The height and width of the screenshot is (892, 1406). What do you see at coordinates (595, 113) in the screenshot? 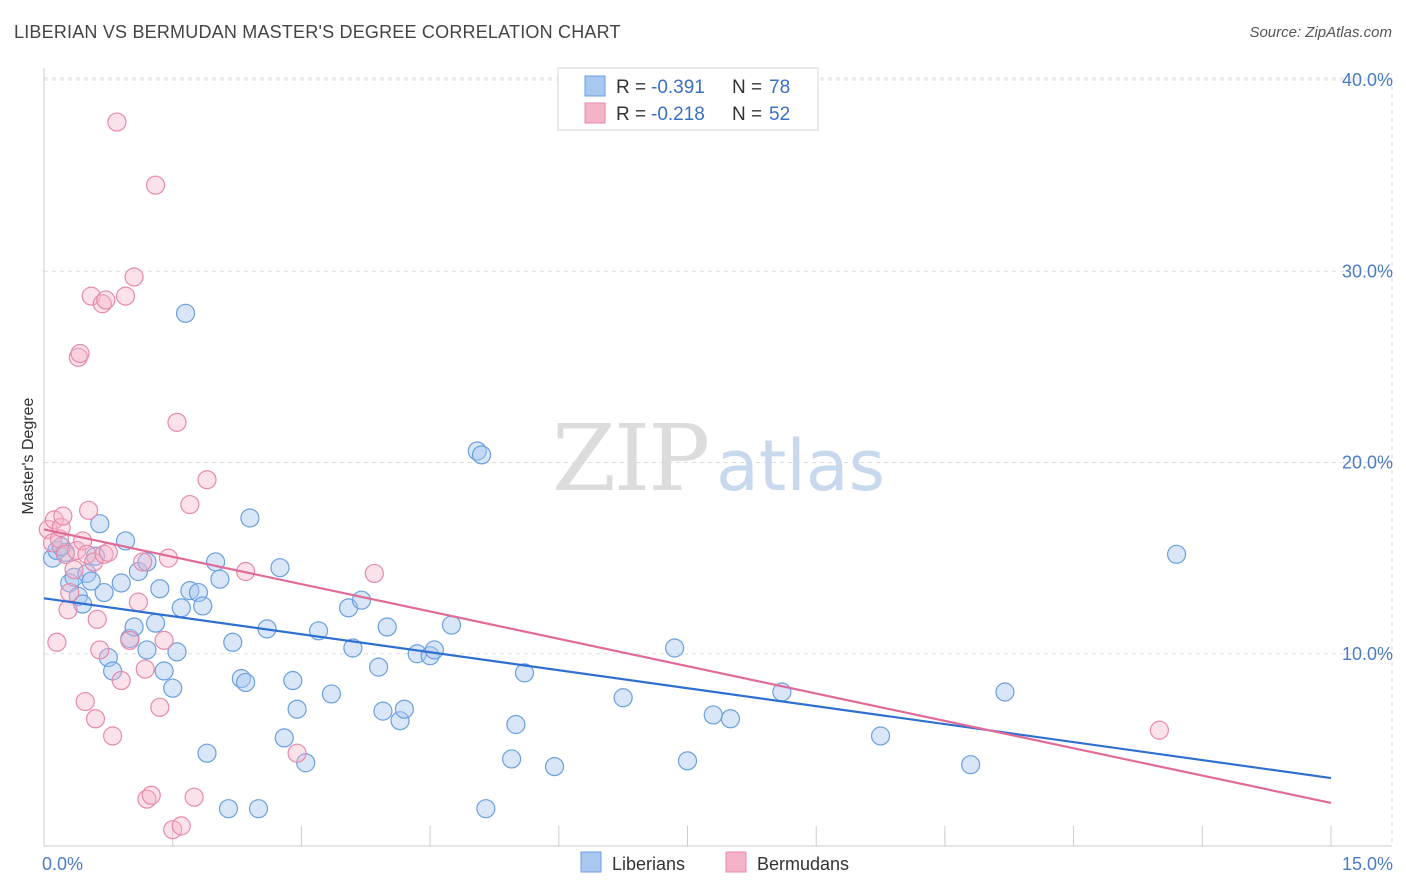
I see `legend-swatch-bermudans` at bounding box center [595, 113].